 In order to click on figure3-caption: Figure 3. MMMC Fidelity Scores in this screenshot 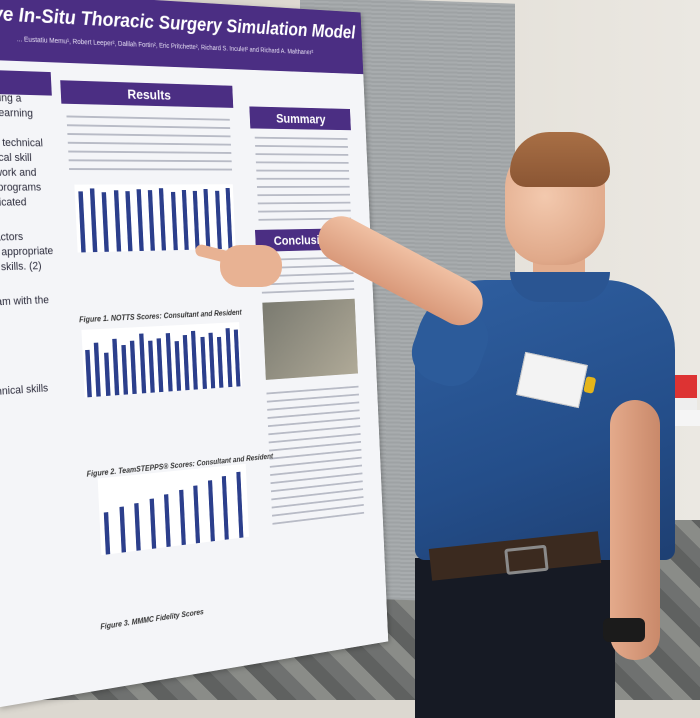, I will do `click(152, 619)`.